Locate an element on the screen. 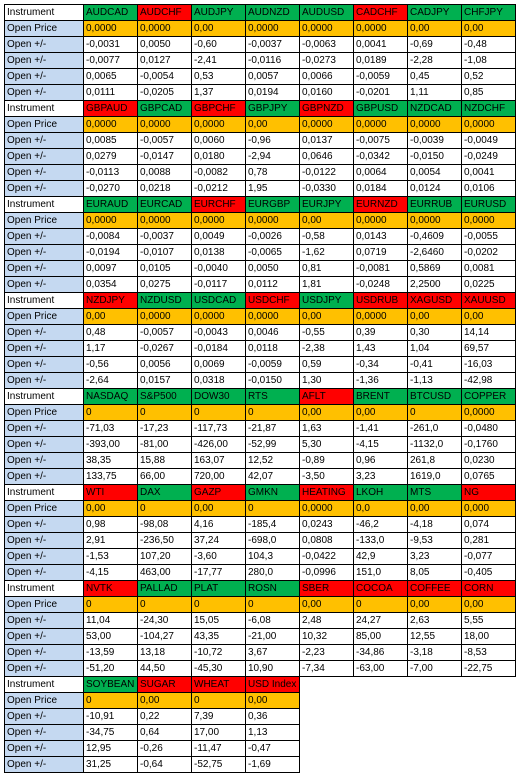  open-delta-cell: -0,0330 is located at coordinates (326, 188).